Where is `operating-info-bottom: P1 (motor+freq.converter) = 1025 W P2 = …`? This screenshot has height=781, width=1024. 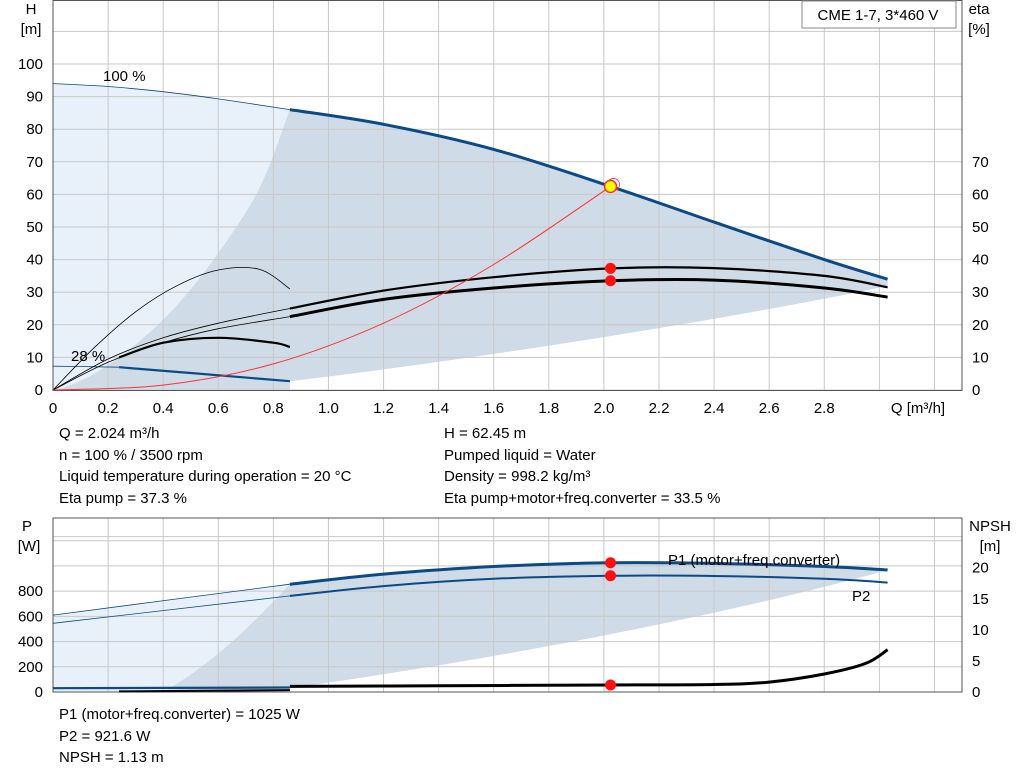 operating-info-bottom: P1 (motor+freq.converter) = 1025 W P2 = … is located at coordinates (179, 736).